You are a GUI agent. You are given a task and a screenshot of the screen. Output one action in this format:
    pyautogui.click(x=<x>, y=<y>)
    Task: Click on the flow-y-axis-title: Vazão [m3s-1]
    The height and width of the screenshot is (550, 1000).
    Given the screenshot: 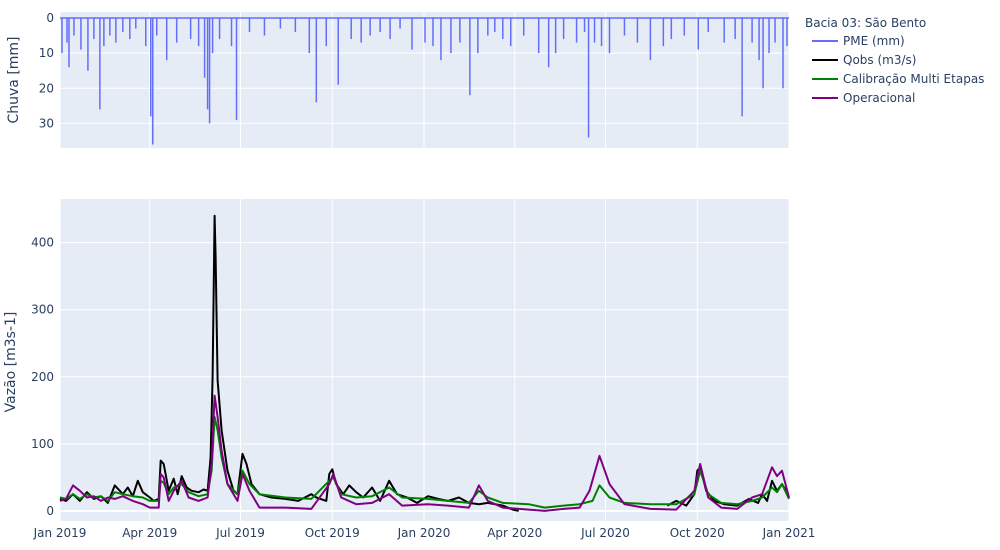 What is the action you would take?
    pyautogui.click(x=11, y=362)
    